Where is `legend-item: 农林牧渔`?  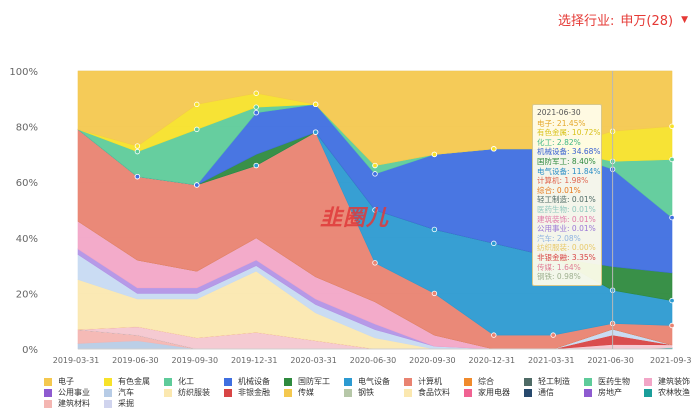
legend-item: 农林牧渔 is located at coordinates (667, 392).